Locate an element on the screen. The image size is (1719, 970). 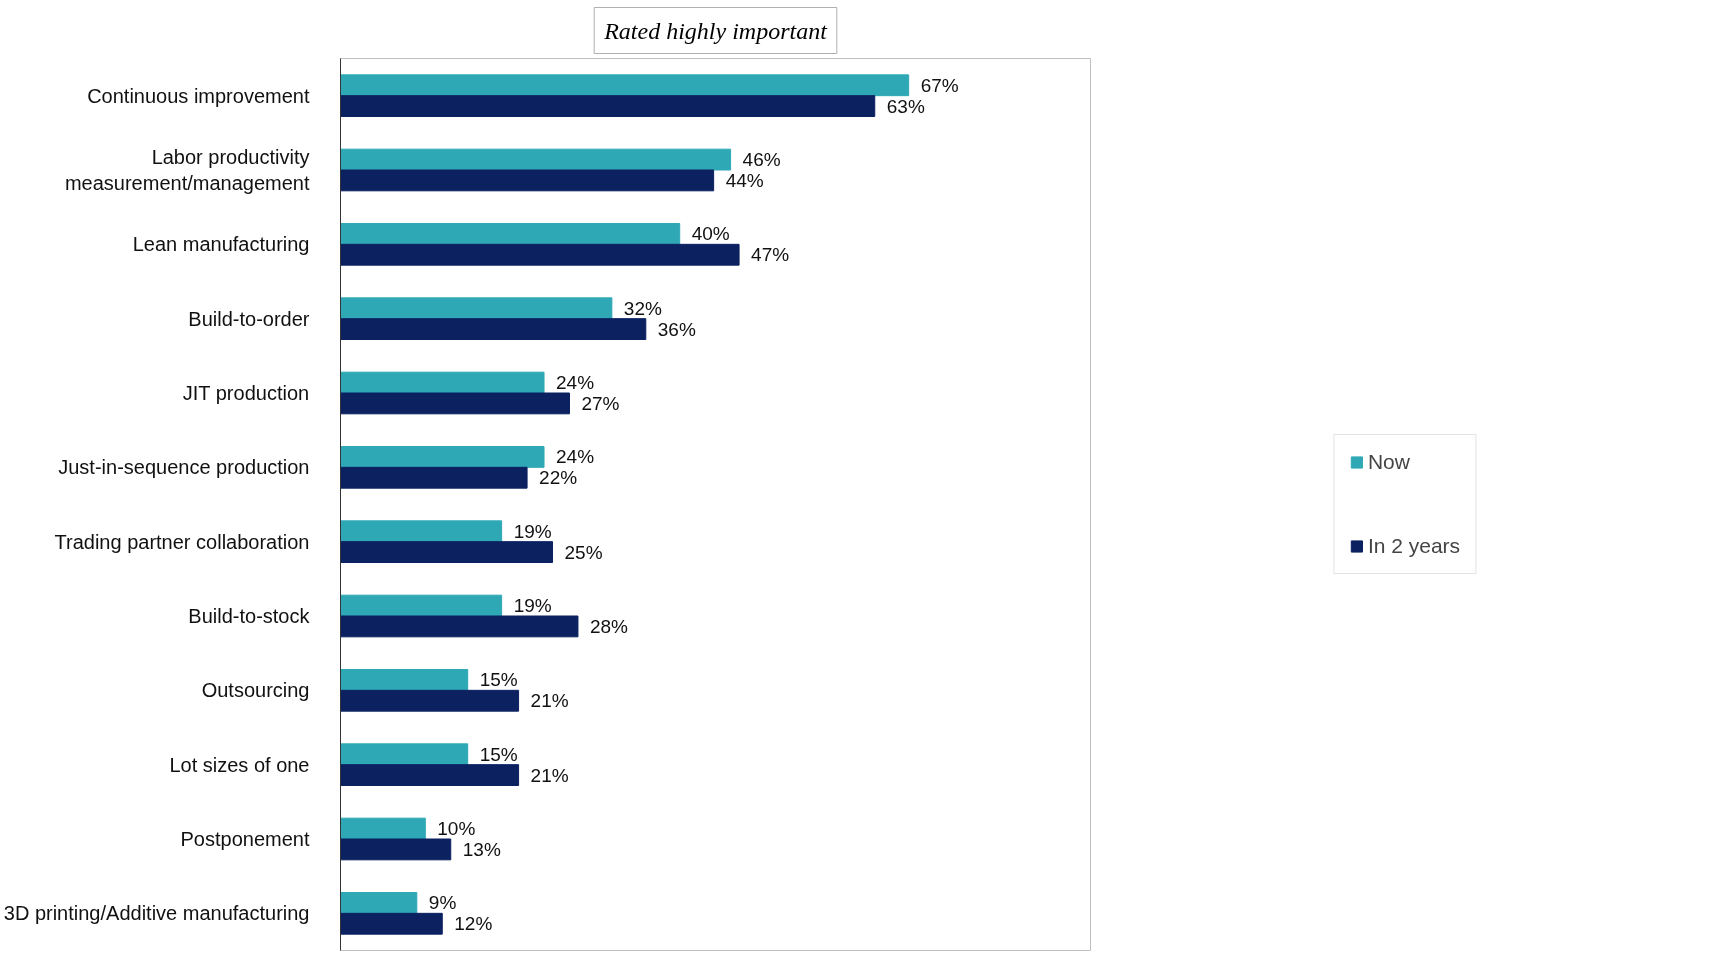
data-label: 12% is located at coordinates (473, 924).